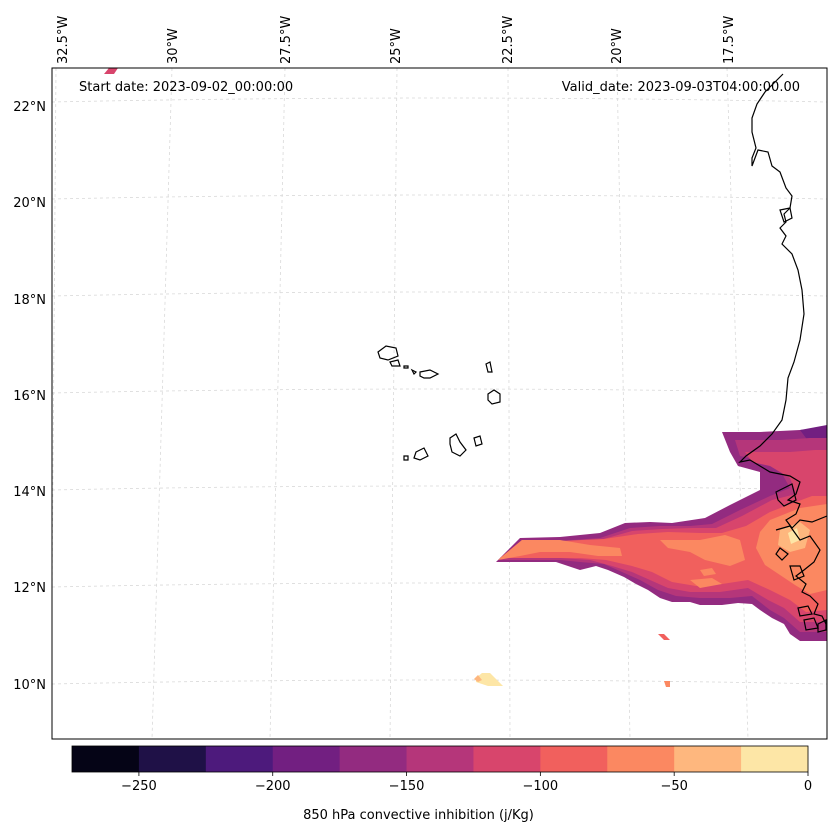 The width and height of the screenshot is (837, 836). What do you see at coordinates (29, 492) in the screenshot?
I see `lat-label: 14°N` at bounding box center [29, 492].